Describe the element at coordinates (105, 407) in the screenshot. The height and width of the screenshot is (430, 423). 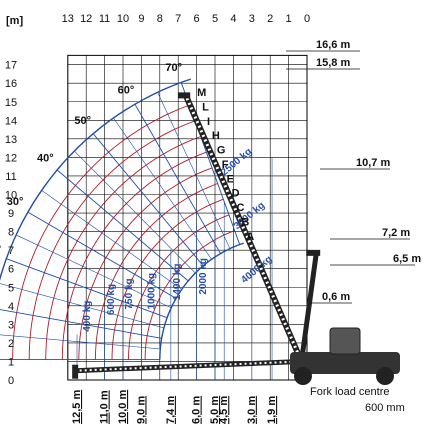
I see `reach-label: 11,0 m` at that location.